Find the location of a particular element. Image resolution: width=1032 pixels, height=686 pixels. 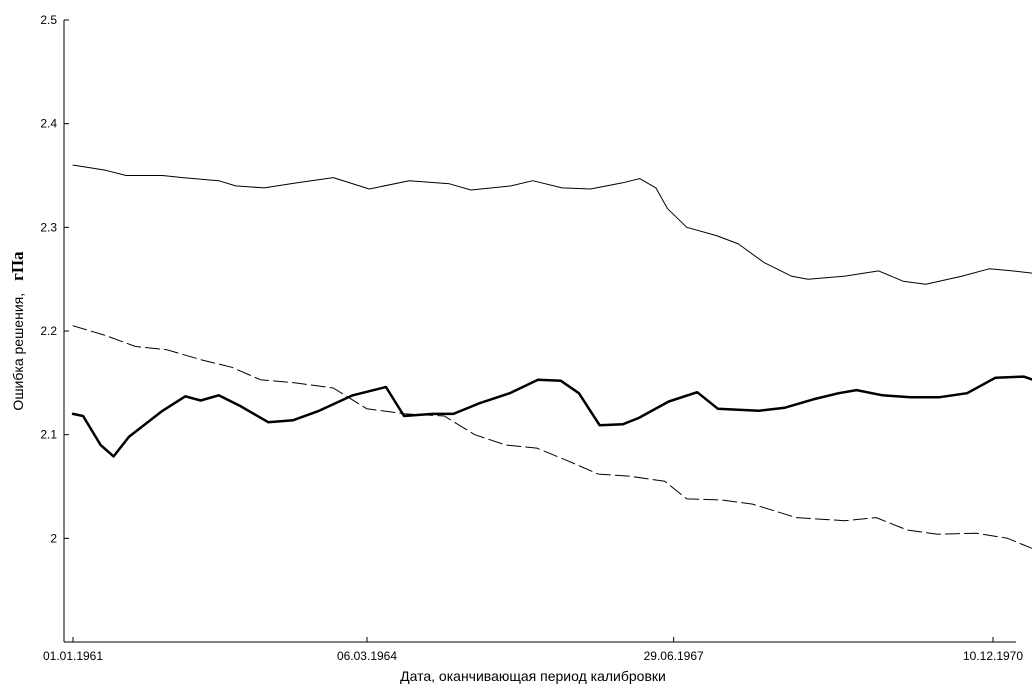

y-tick-label: 2 is located at coordinates (53, 538).